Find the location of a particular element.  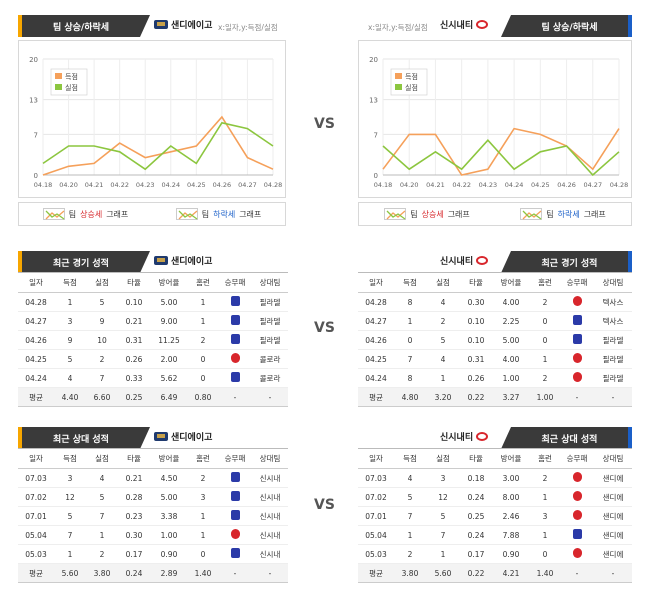

average-cell: 5.60 is located at coordinates (443, 573).